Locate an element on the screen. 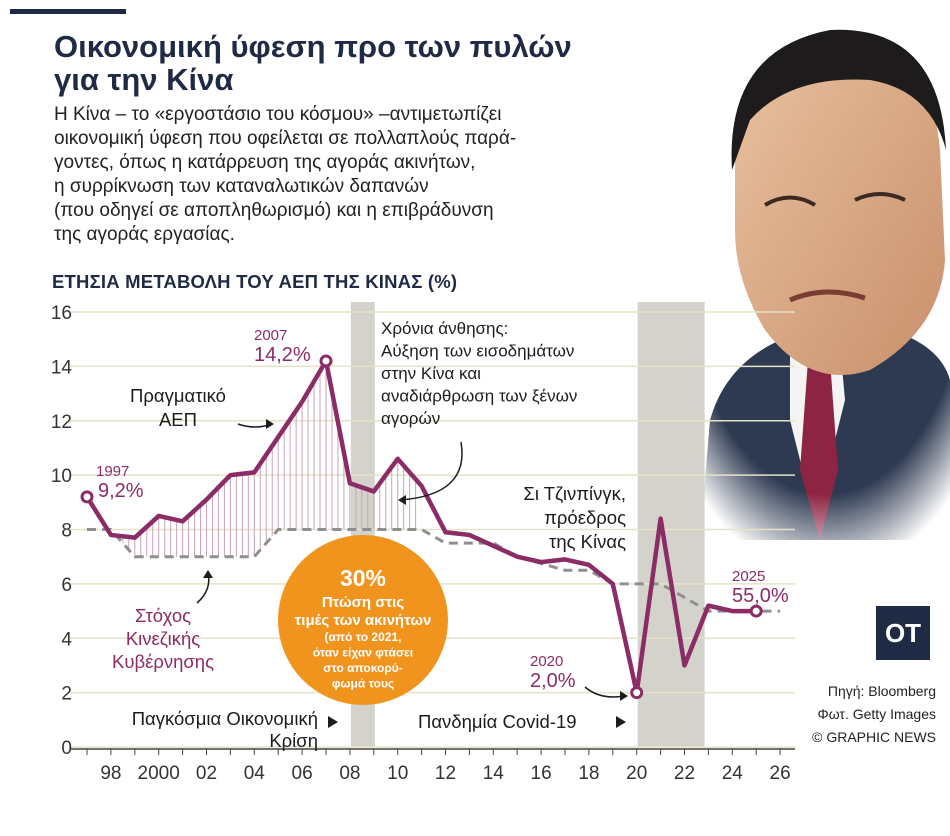 The width and height of the screenshot is (950, 836). callout-heading: Πτώση στις is located at coordinates (363, 602).